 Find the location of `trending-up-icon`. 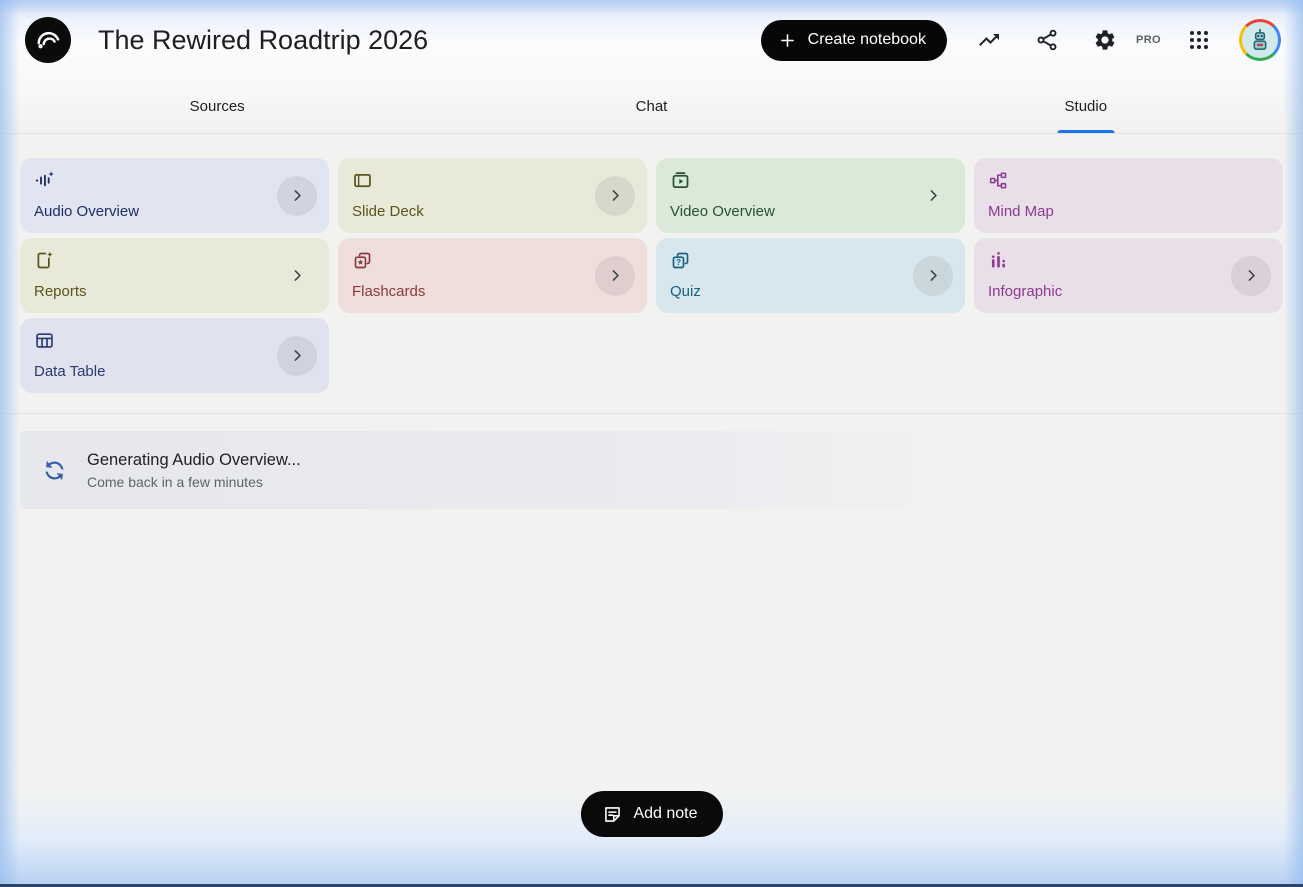

trending-up-icon is located at coordinates (988, 40).